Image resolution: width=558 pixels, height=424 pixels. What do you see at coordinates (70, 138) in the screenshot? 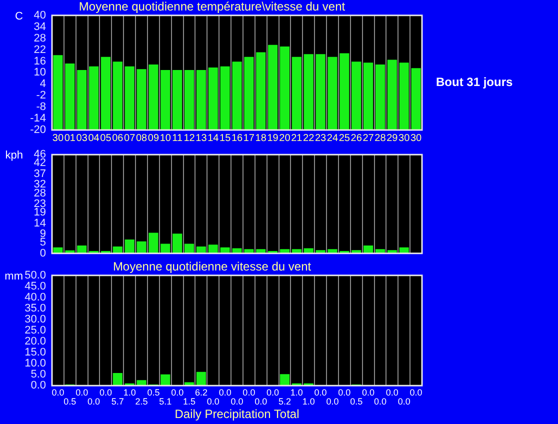
I see `x-tick-label: 01` at bounding box center [70, 138].